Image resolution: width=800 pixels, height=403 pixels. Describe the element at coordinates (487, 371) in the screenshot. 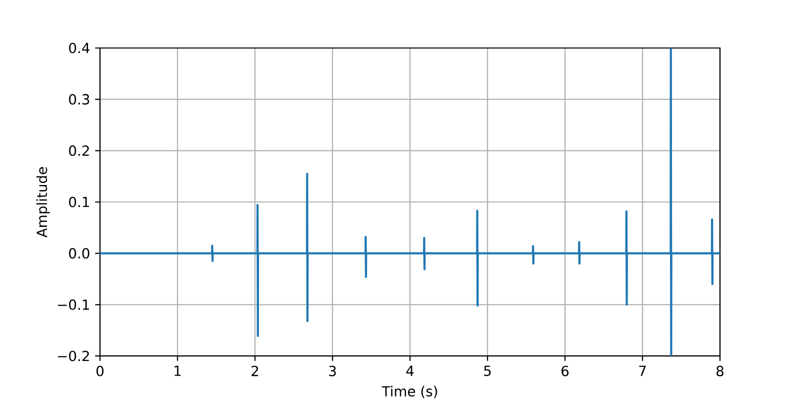

I see `x-tick-label: 5` at that location.